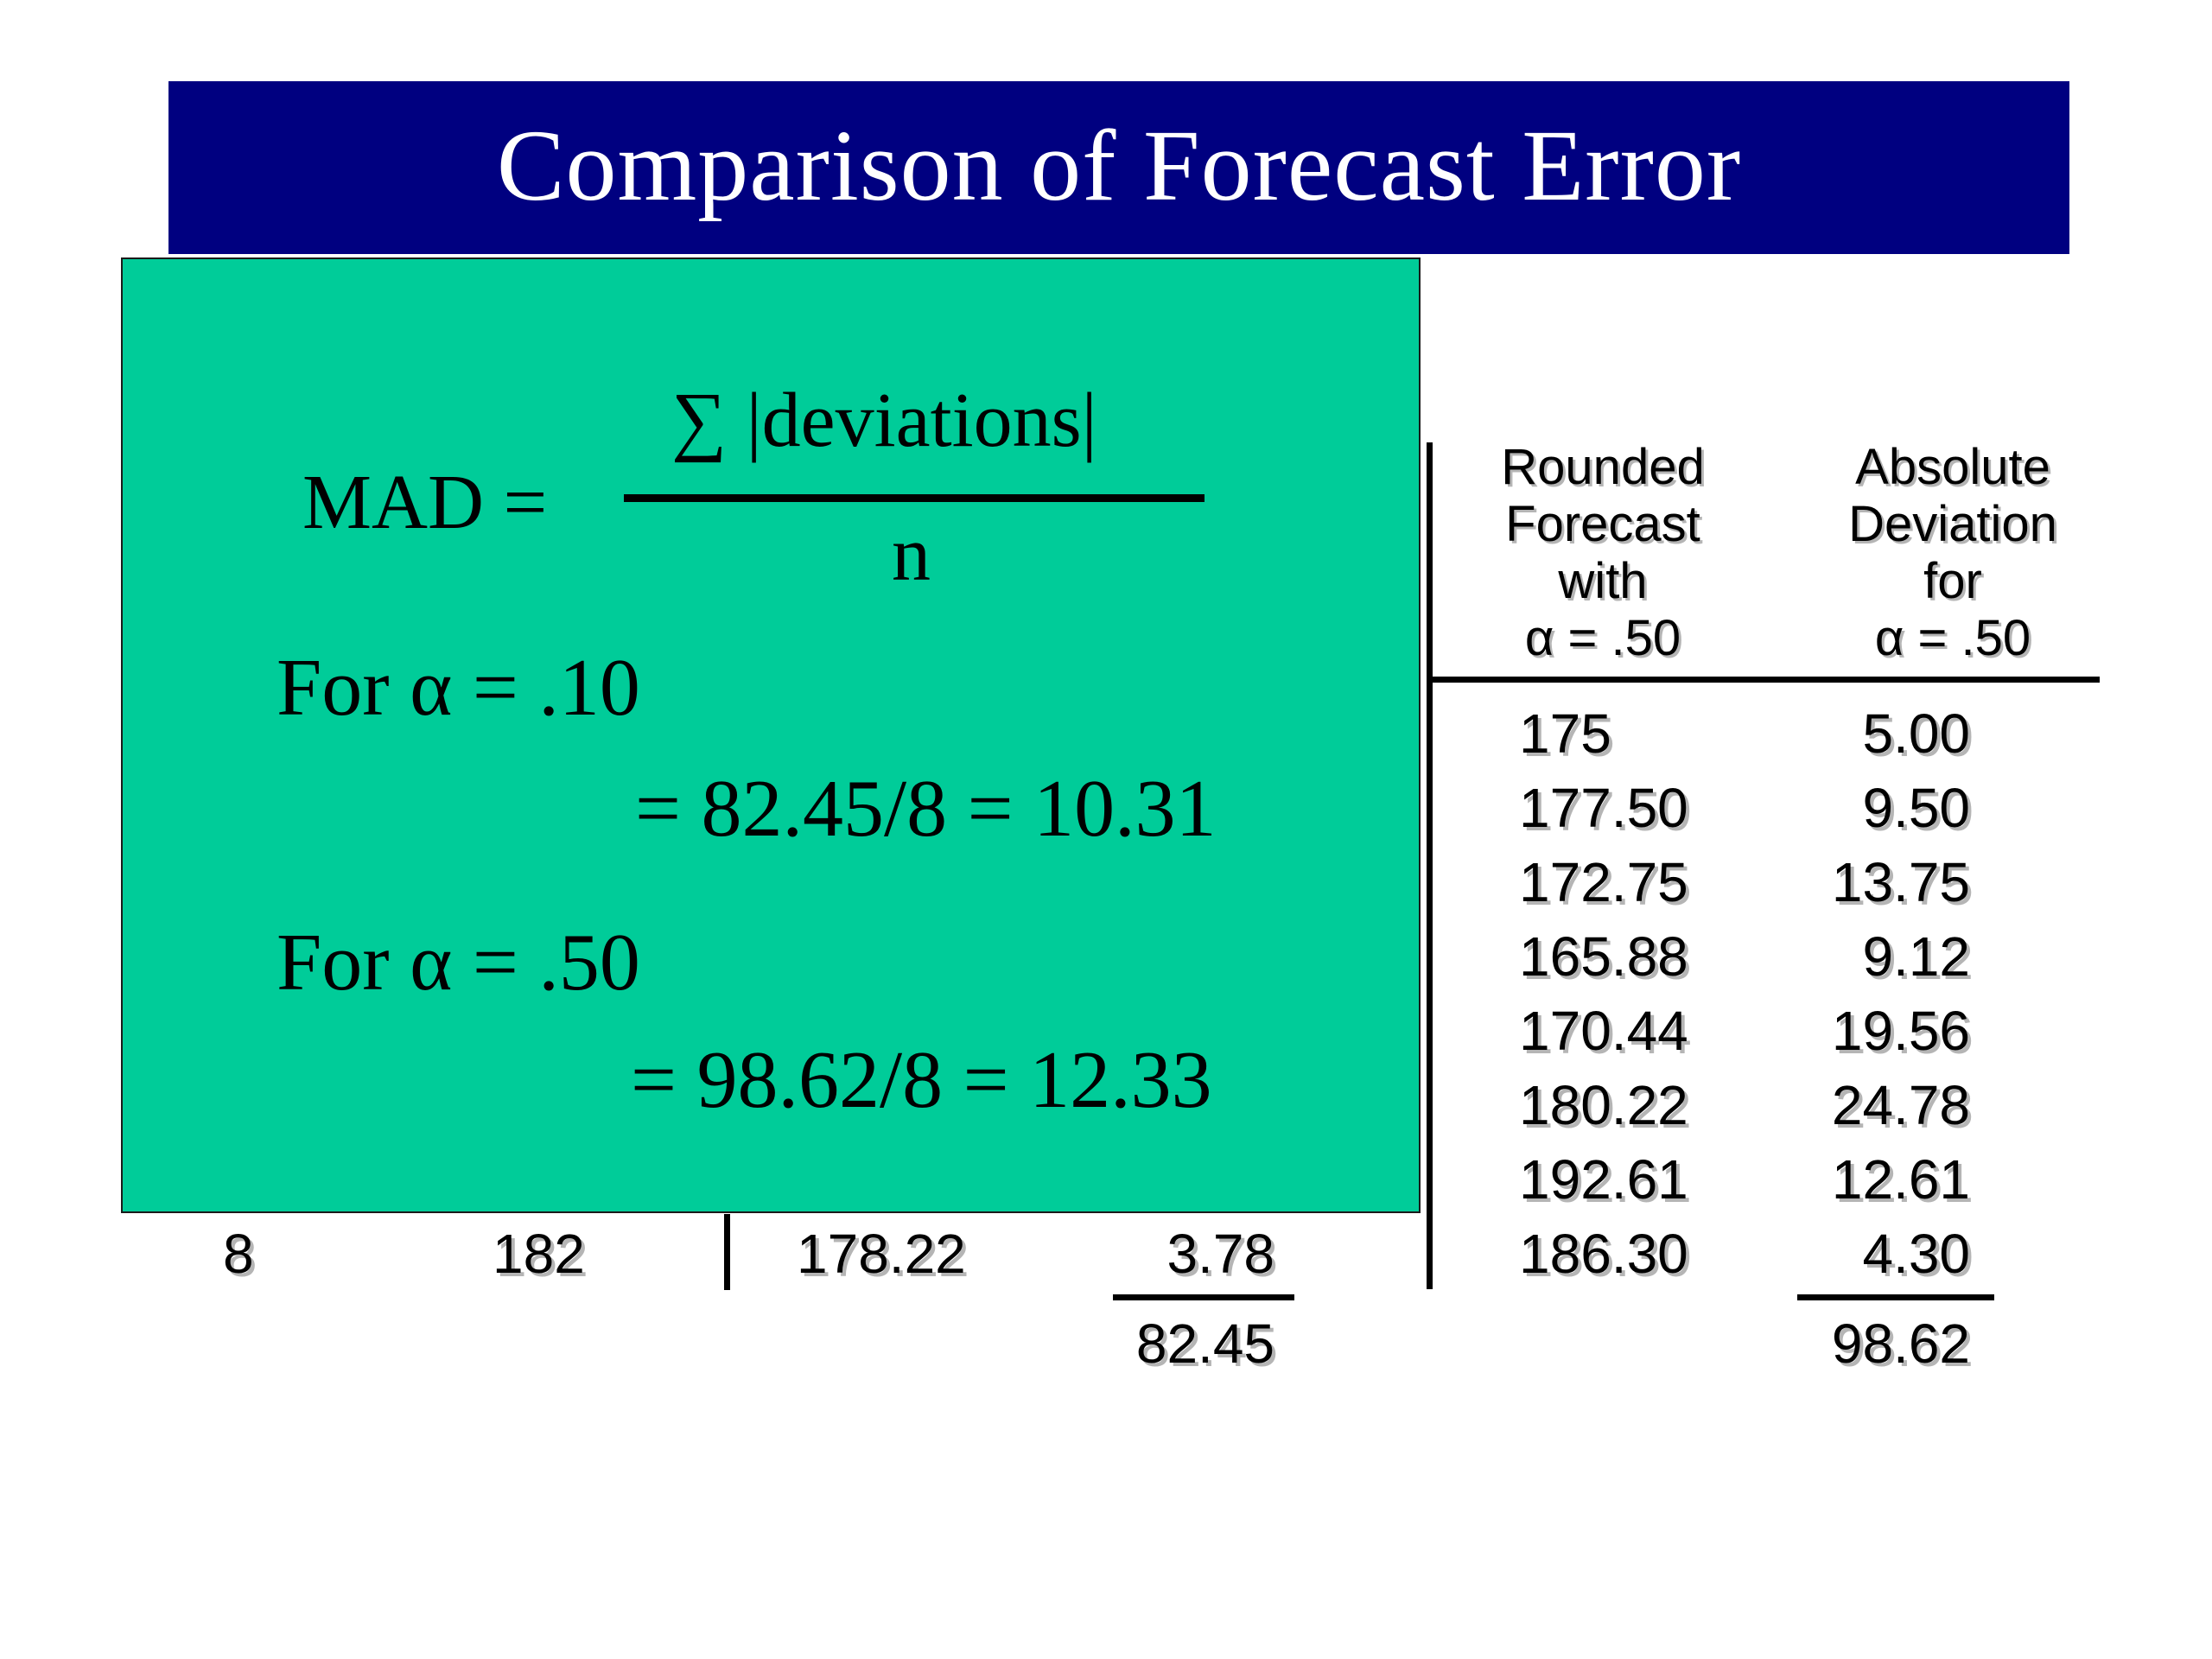 This screenshot has height=1659, width=2212. Describe the element at coordinates (911, 554) in the screenshot. I see `mad-denominator: n` at that location.